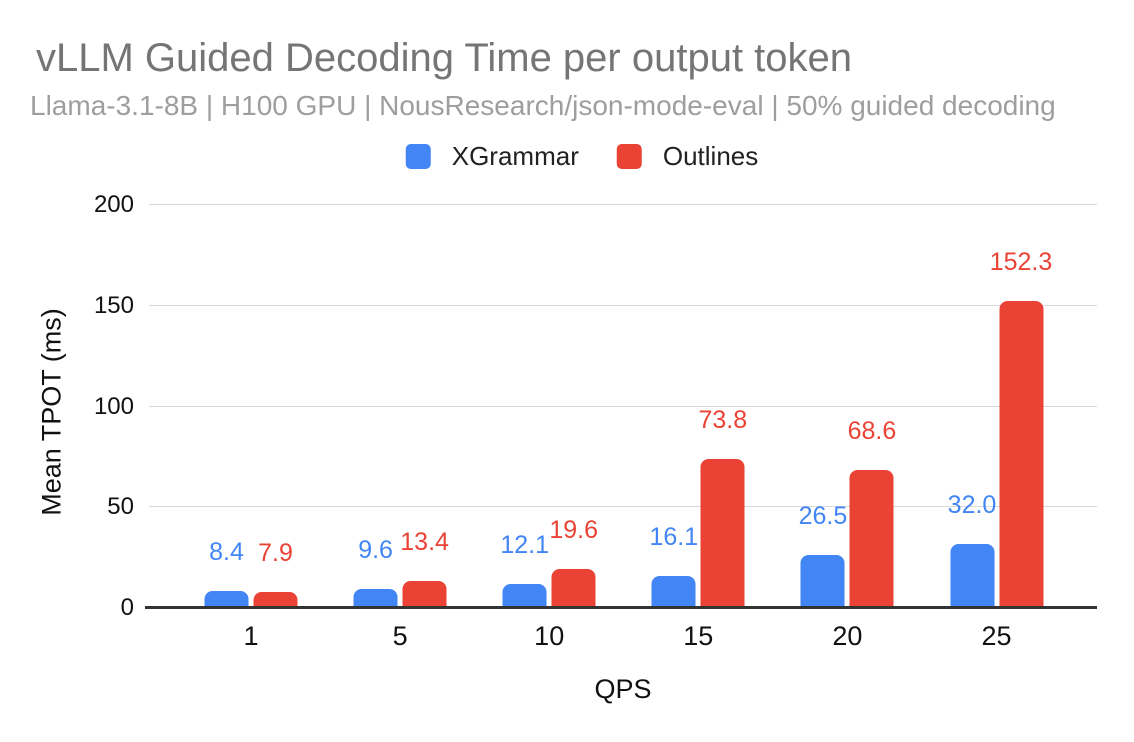  What do you see at coordinates (113, 305) in the screenshot?
I see `y-tick-label-150: 150` at bounding box center [113, 305].